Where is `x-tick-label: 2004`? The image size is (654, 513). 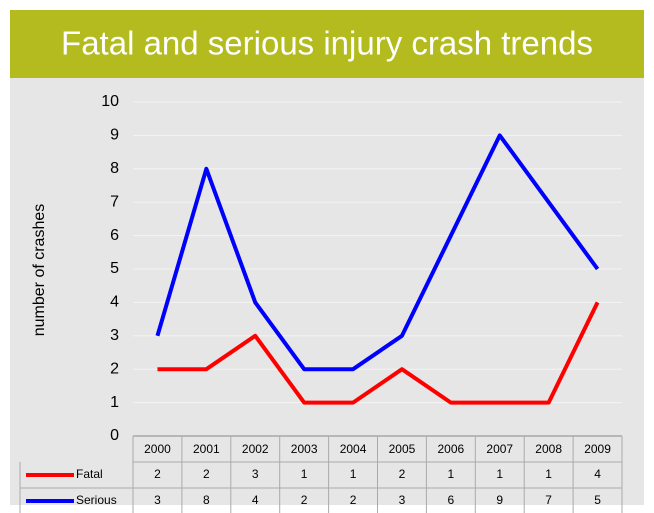 x-tick-label: 2004 is located at coordinates (353, 449).